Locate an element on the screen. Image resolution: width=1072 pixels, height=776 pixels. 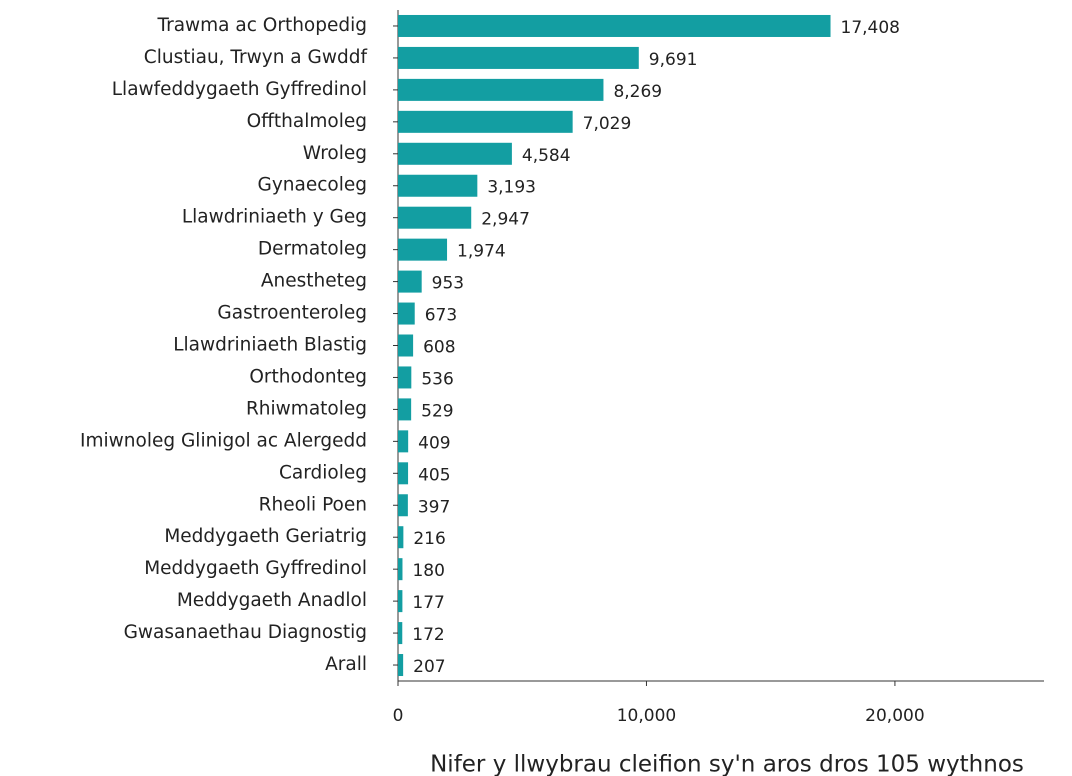
x-tick-label: 10,000 is located at coordinates (646, 716).